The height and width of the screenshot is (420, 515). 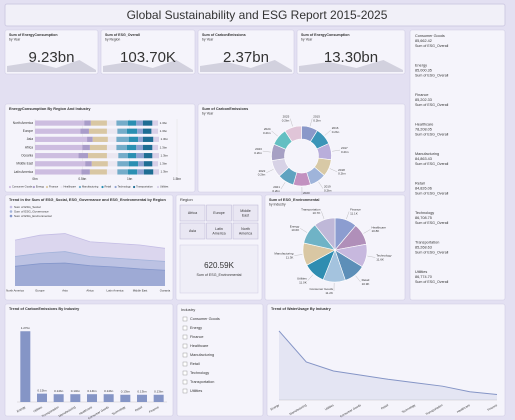 What do you see at coordinates (195, 364) in the screenshot?
I see `slicer-option: Retail` at bounding box center [195, 364].